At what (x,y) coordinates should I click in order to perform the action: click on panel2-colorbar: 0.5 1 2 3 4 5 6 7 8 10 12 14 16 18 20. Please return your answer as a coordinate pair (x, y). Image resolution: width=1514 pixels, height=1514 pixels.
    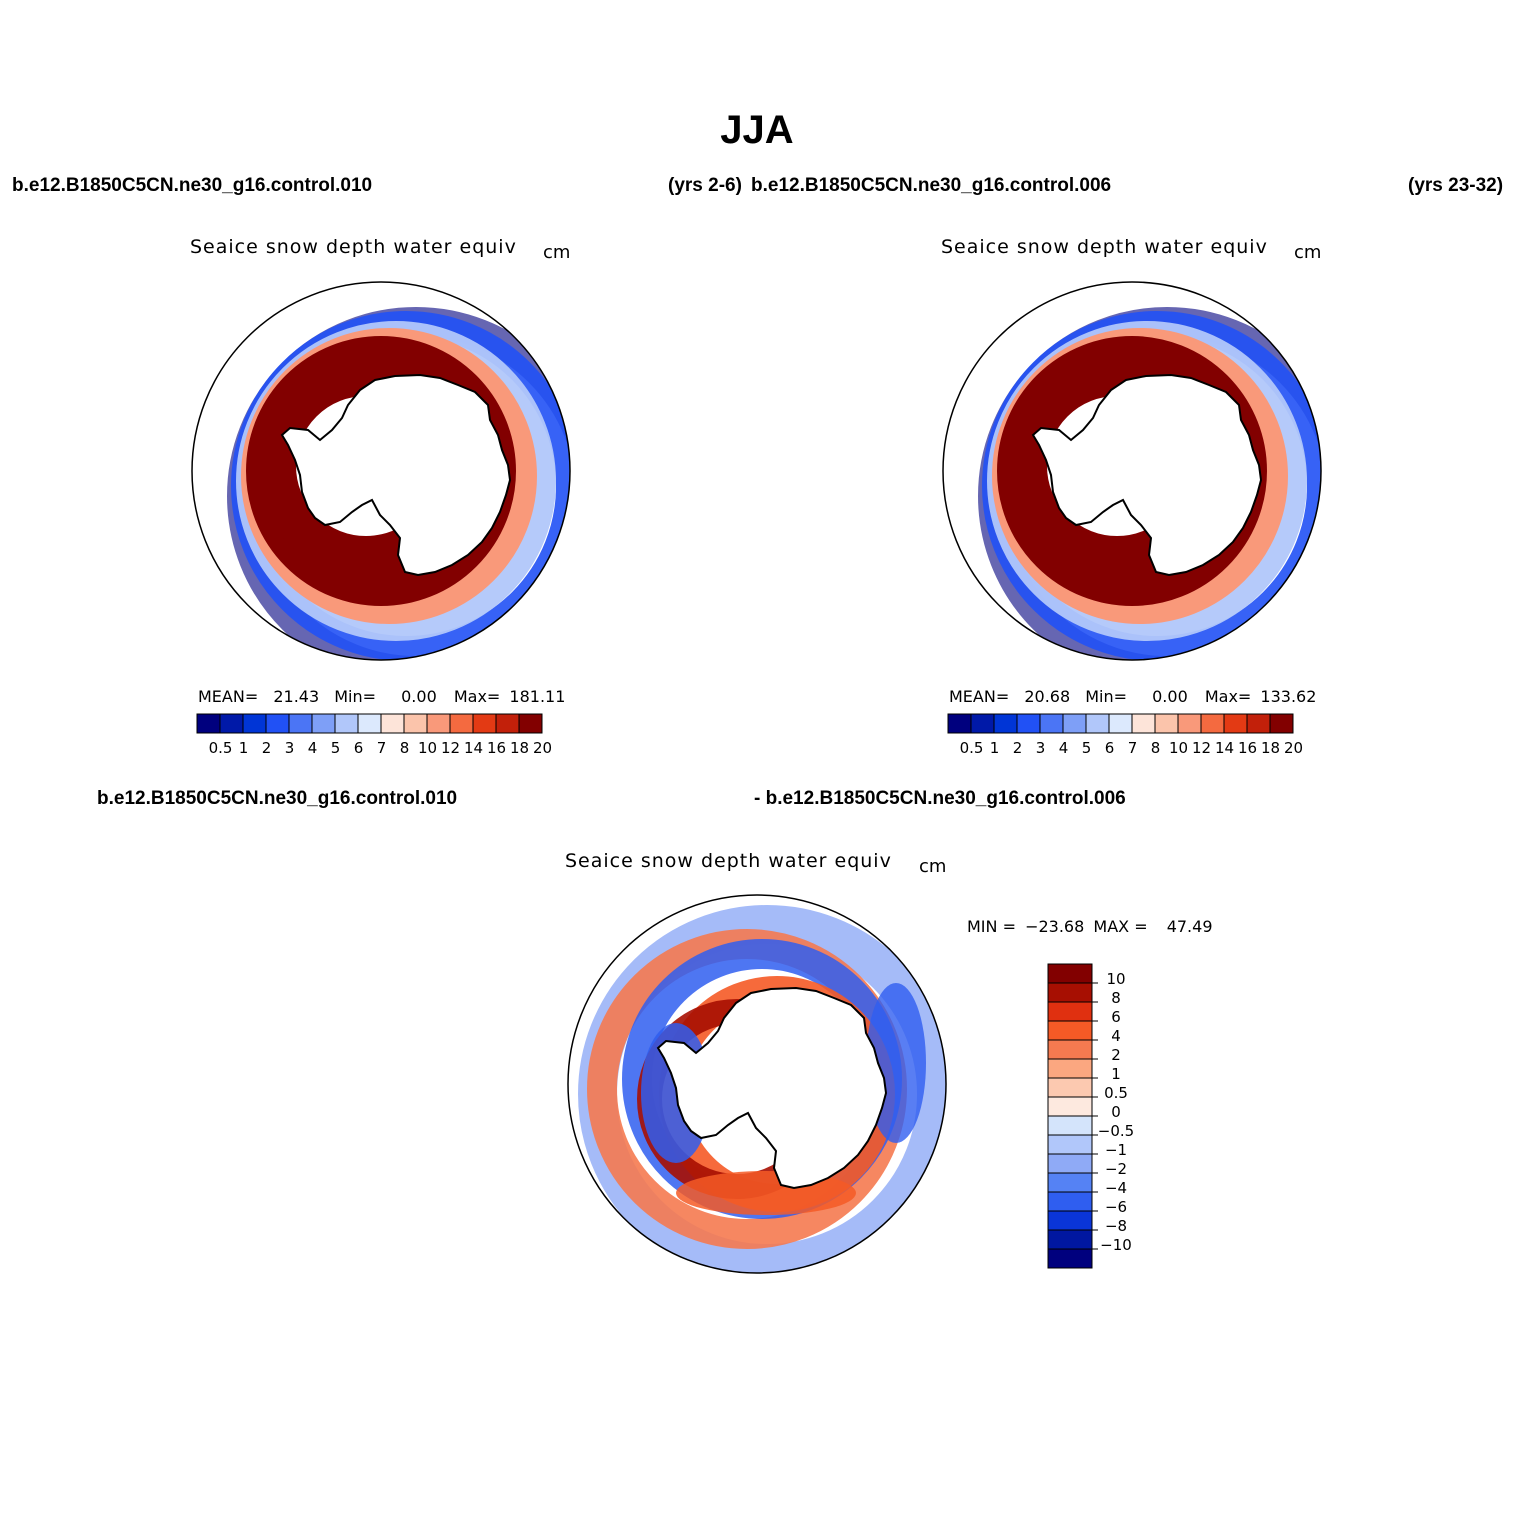
    Looking at the image, I should click on (1125, 735).